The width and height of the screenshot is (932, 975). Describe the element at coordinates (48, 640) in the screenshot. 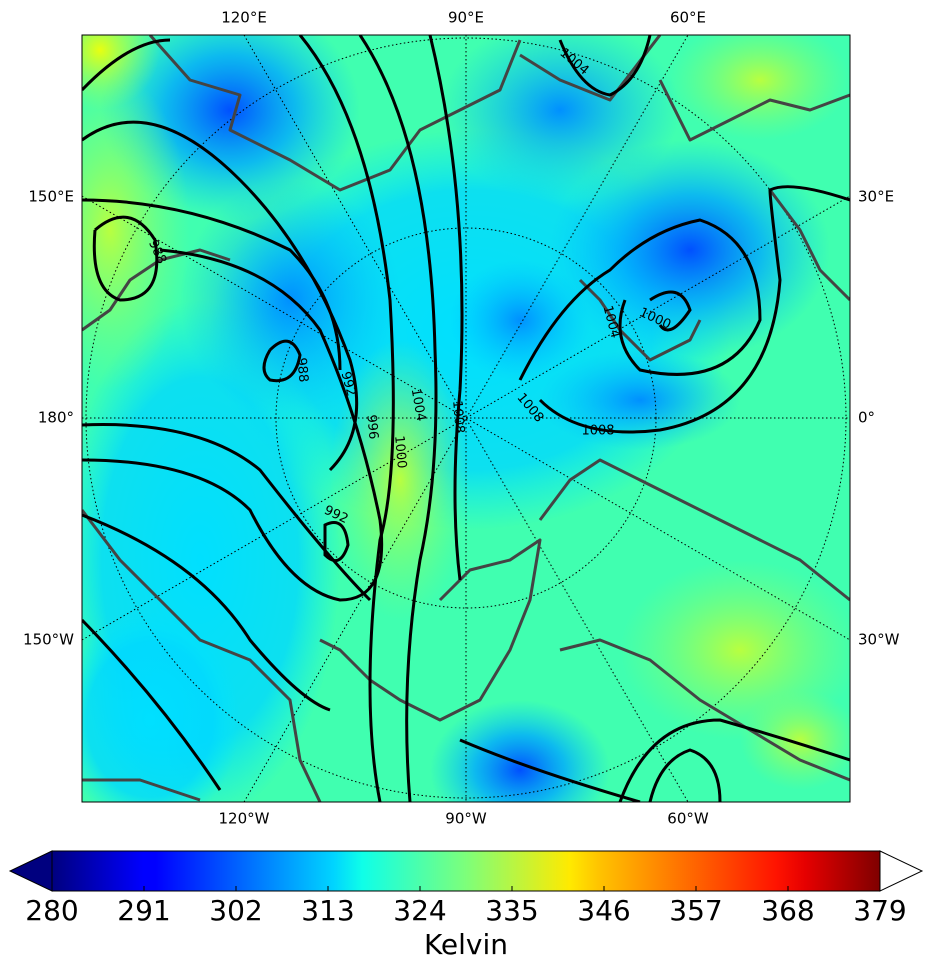

I see `lon-label: 150°W` at that location.